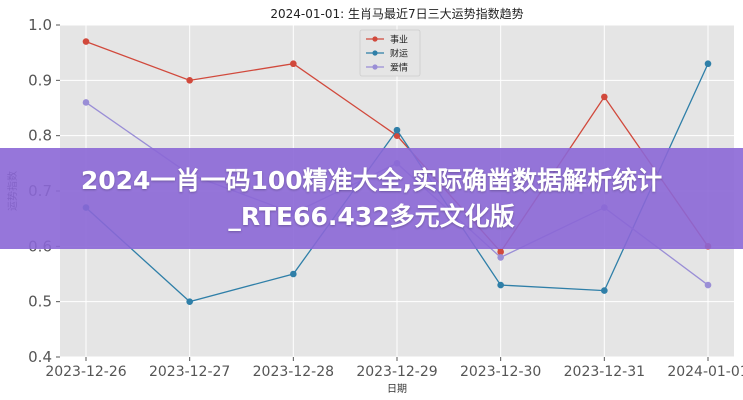  Describe the element at coordinates (604, 372) in the screenshot. I see `x-tick-label: 2023-12-31` at that location.